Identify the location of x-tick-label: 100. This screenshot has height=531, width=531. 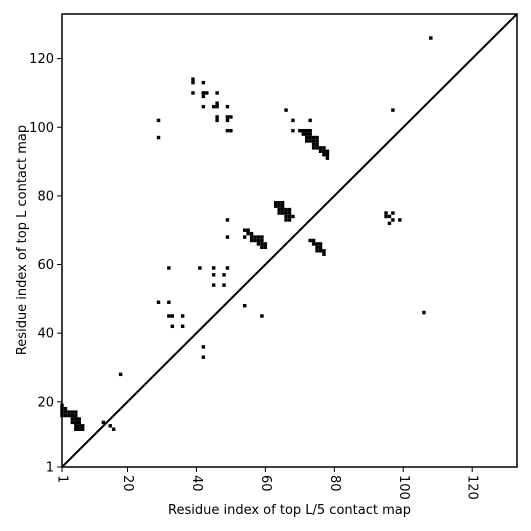
(403, 487).